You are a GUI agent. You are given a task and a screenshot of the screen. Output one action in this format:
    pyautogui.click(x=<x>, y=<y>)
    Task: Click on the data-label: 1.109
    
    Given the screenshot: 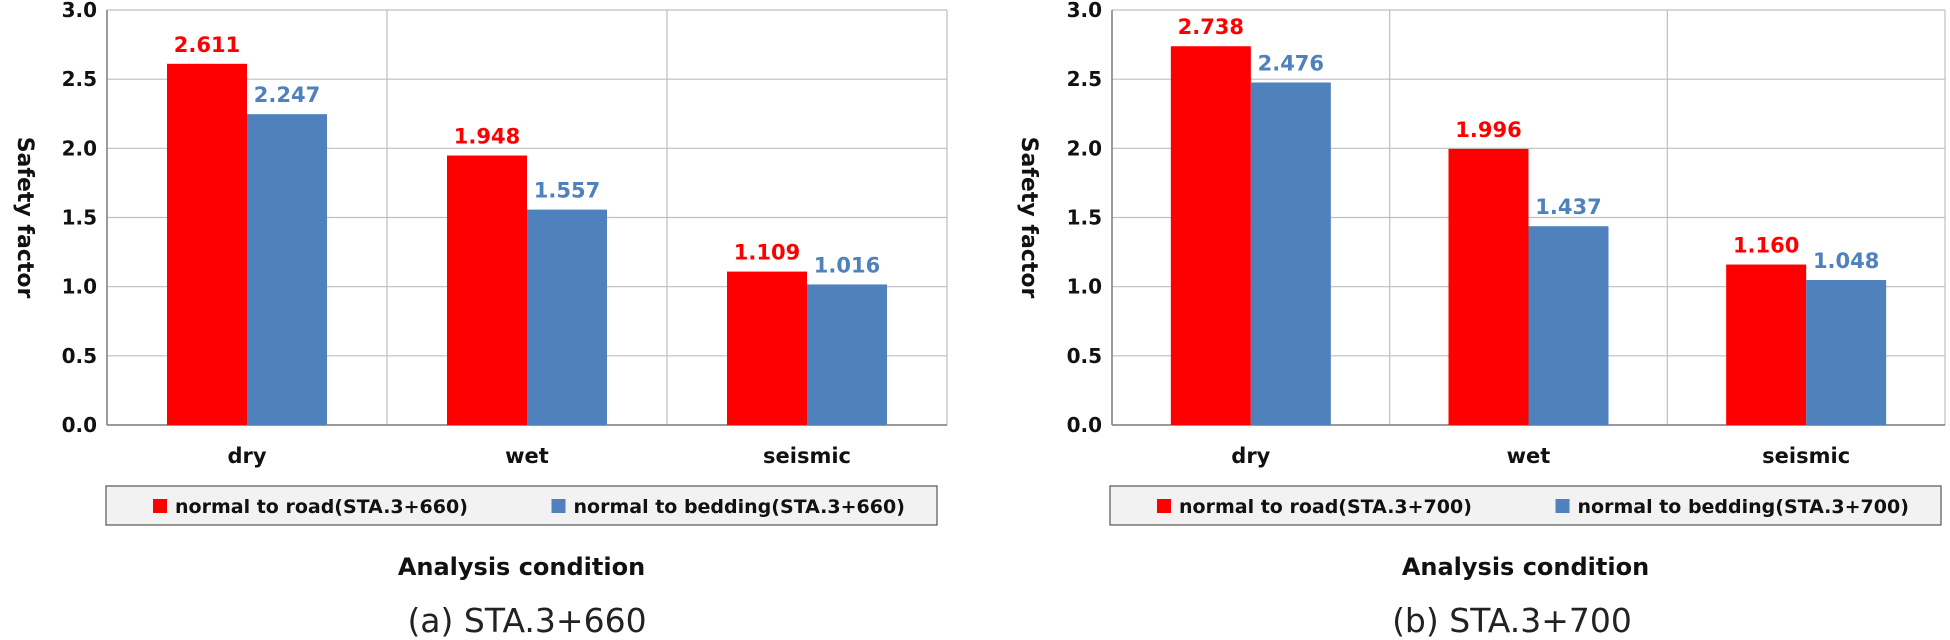 What is the action you would take?
    pyautogui.click(x=767, y=253)
    